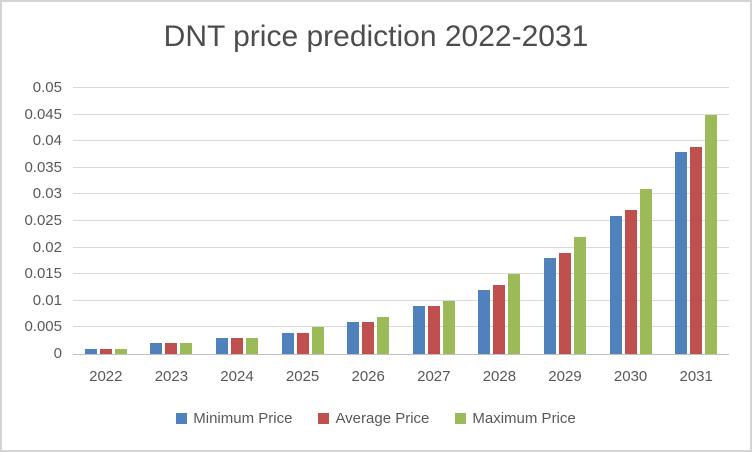 The image size is (752, 452). Describe the element at coordinates (401, 141) in the screenshot. I see `gridline-0.04` at that location.